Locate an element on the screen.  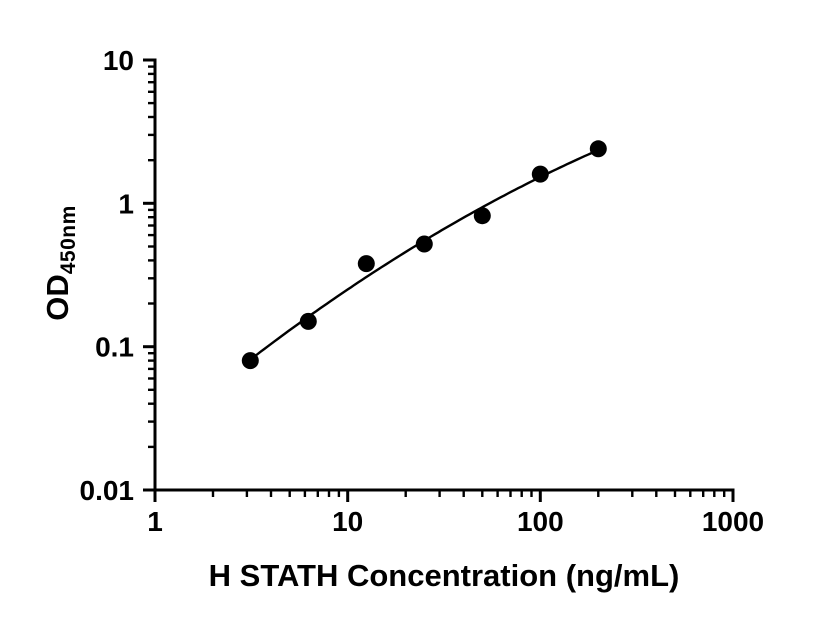
y-axis-title-subscript: 450nm is located at coordinates (68, 240).